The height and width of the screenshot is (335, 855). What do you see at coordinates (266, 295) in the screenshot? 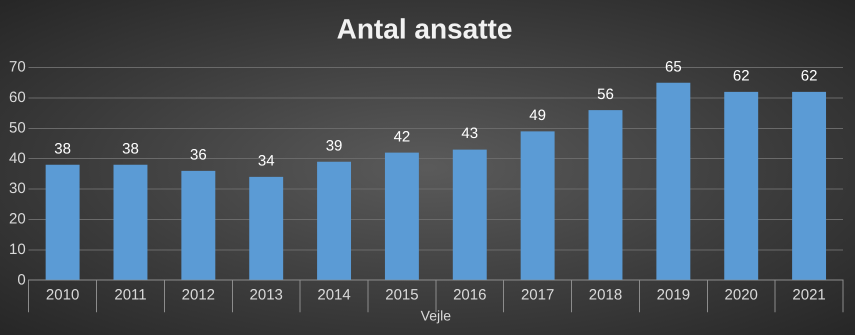
I see `x-tick-label: 2013` at bounding box center [266, 295].